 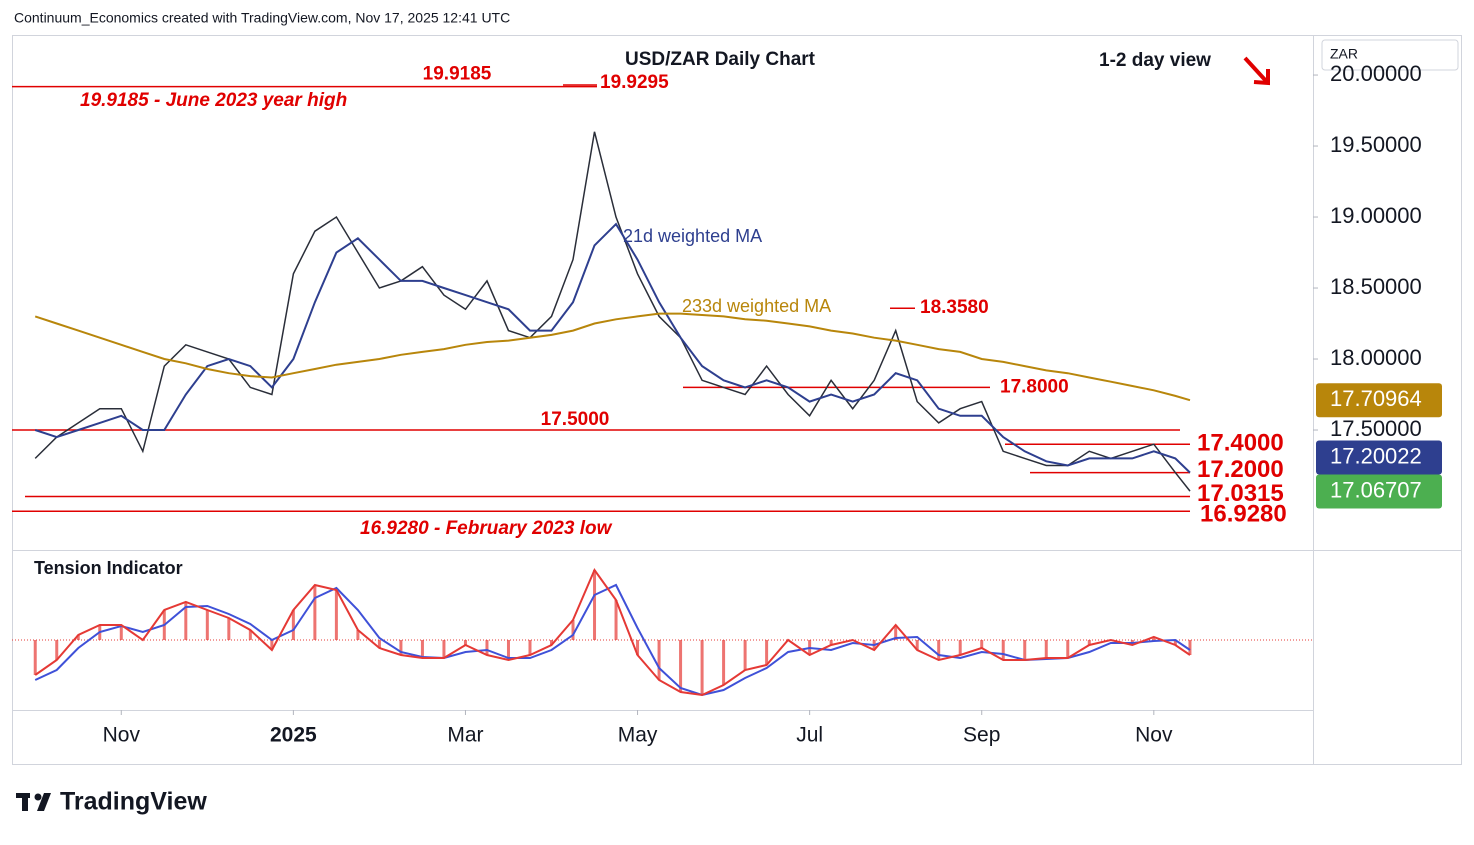 What do you see at coordinates (612, 357) in the screenshot?
I see `series-line` at bounding box center [612, 357].